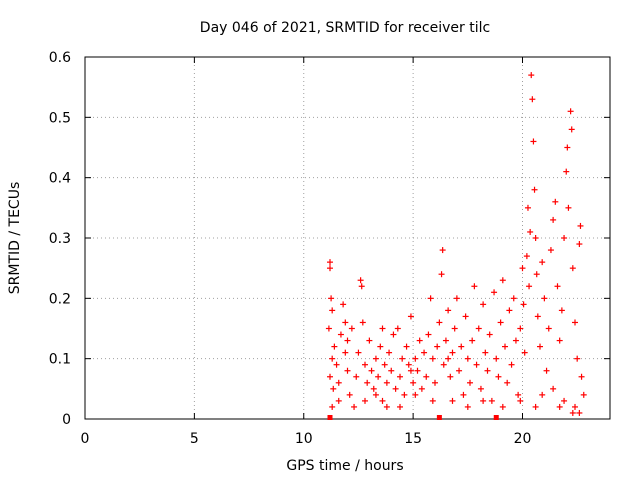 The width and height of the screenshot is (640, 480). I want to click on x-tick-label: 10, so click(304, 439).